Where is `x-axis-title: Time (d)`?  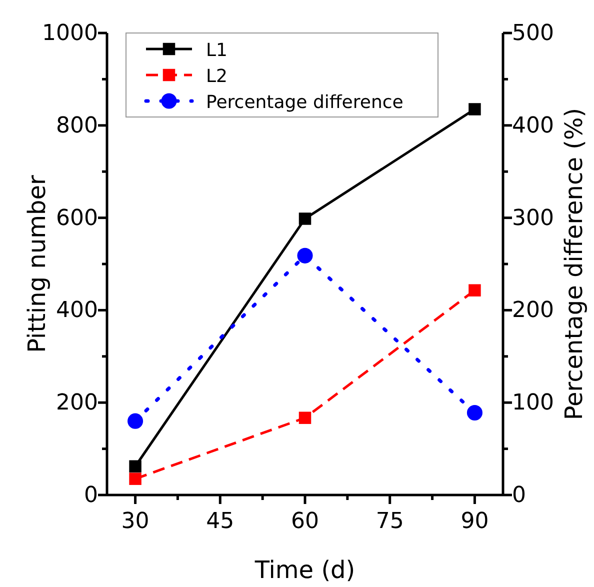
x-axis-title: Time (d) is located at coordinates (305, 570).